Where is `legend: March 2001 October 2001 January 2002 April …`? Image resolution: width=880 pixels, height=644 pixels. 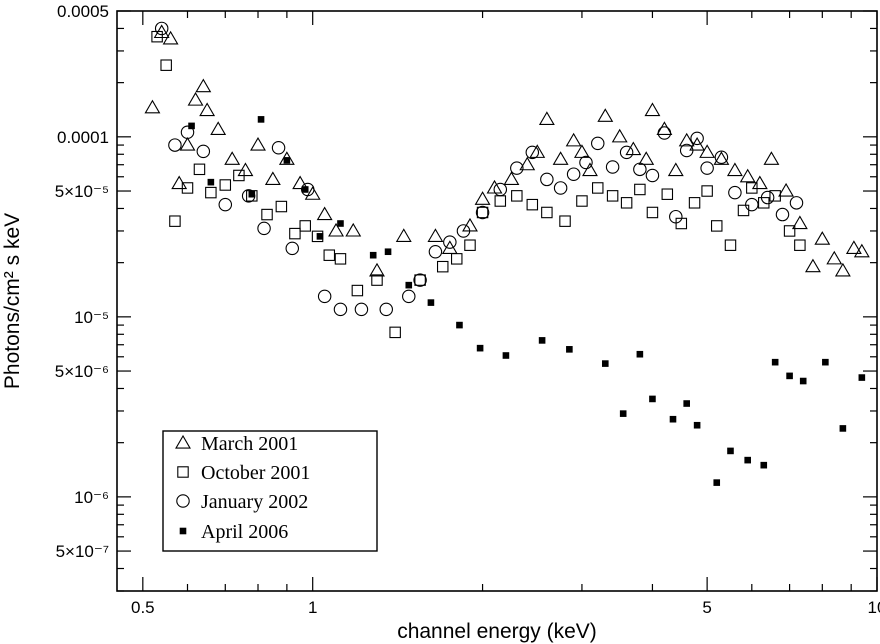
legend: March 2001 October 2001 January 2002 April … is located at coordinates (270, 491).